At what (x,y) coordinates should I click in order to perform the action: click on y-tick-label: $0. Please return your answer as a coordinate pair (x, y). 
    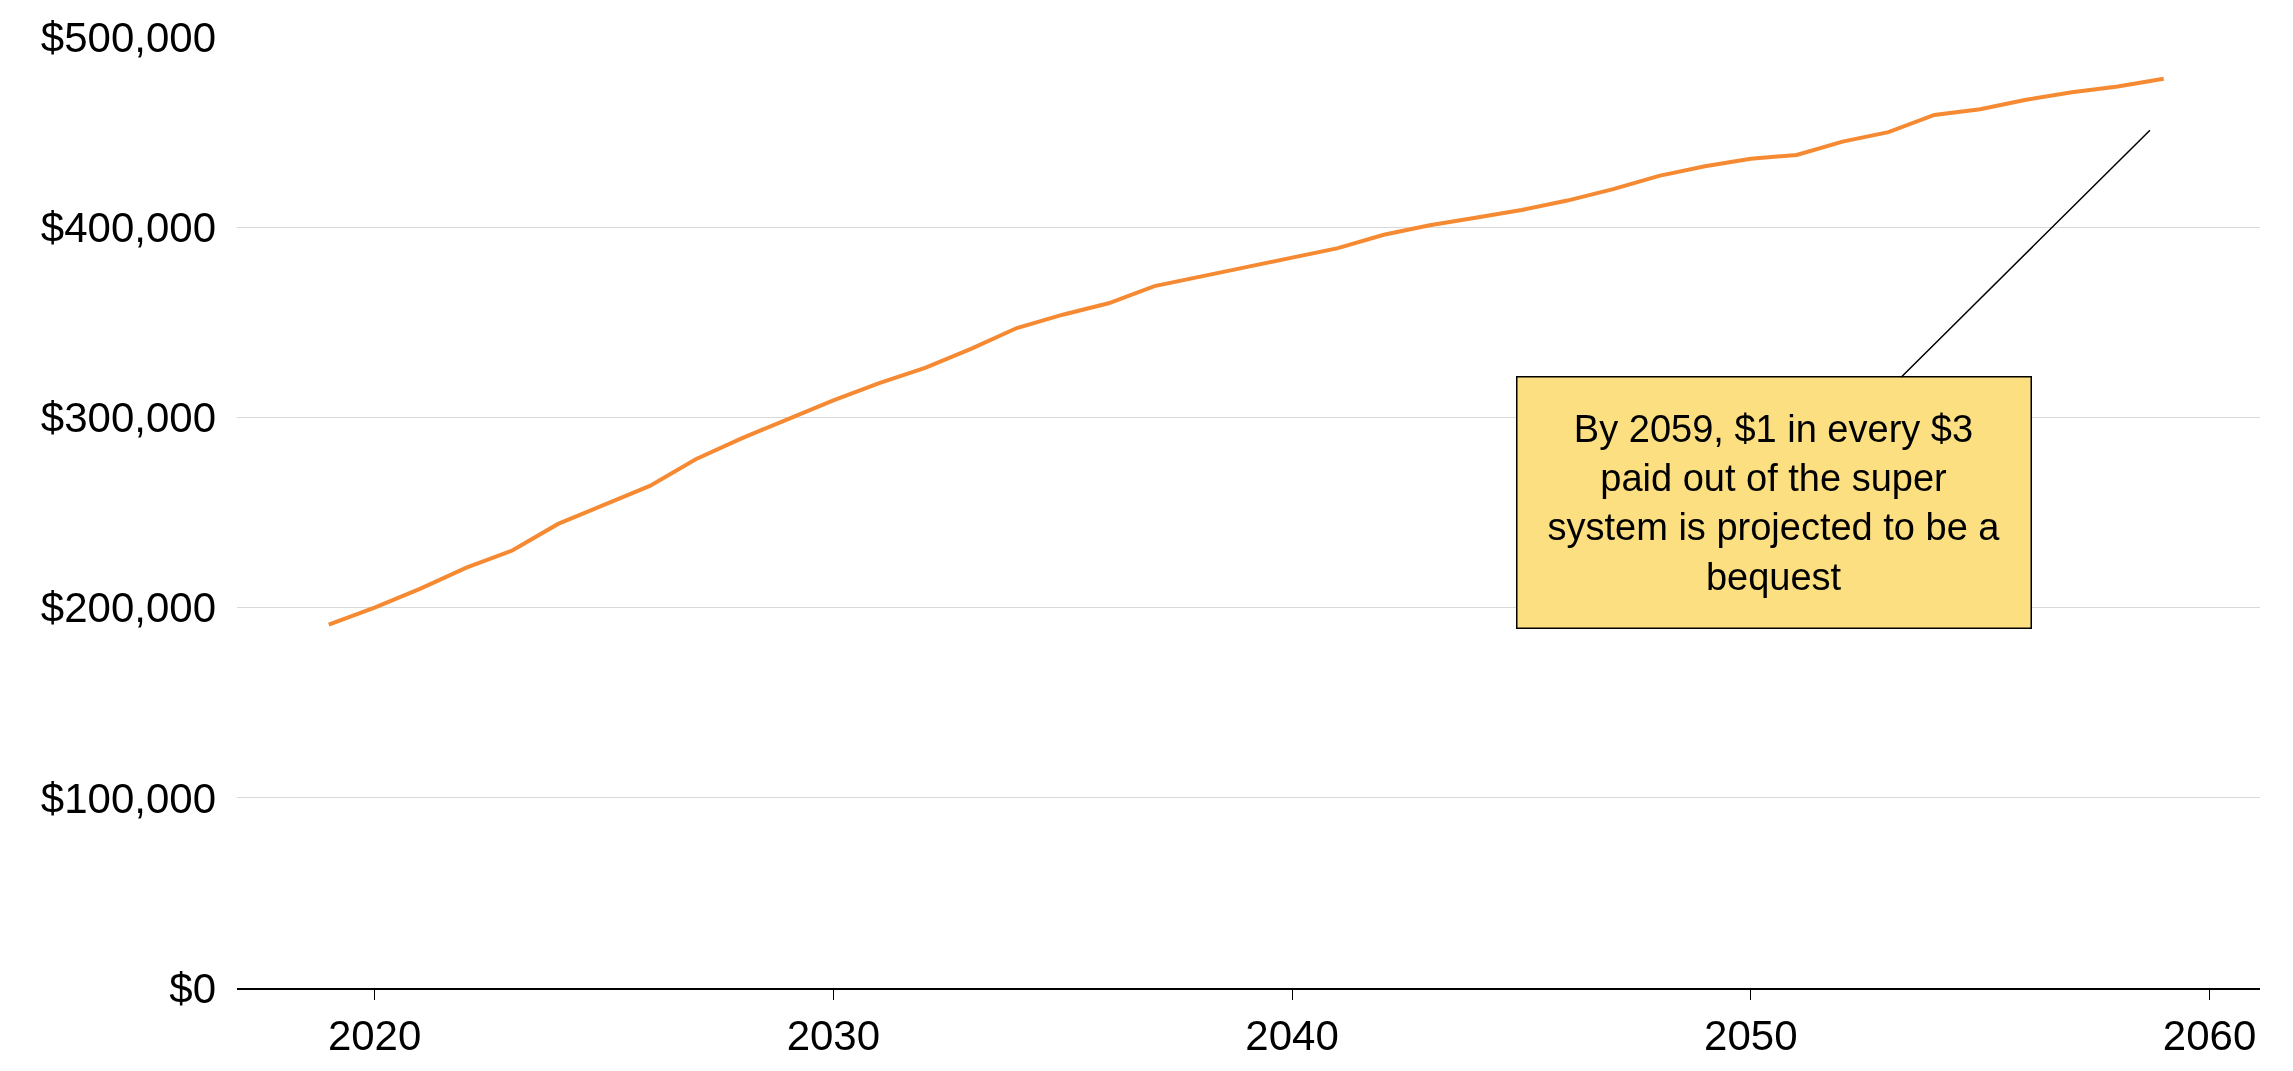
    Looking at the image, I should click on (192, 988).